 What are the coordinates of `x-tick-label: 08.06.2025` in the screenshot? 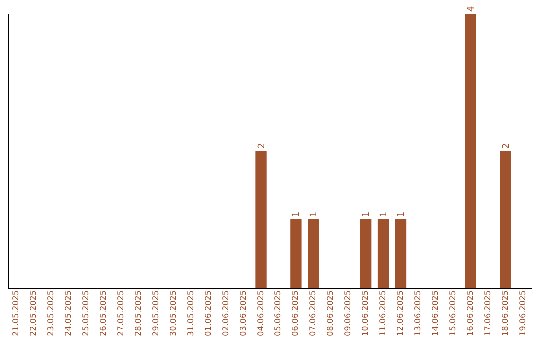 It's located at (331, 313).